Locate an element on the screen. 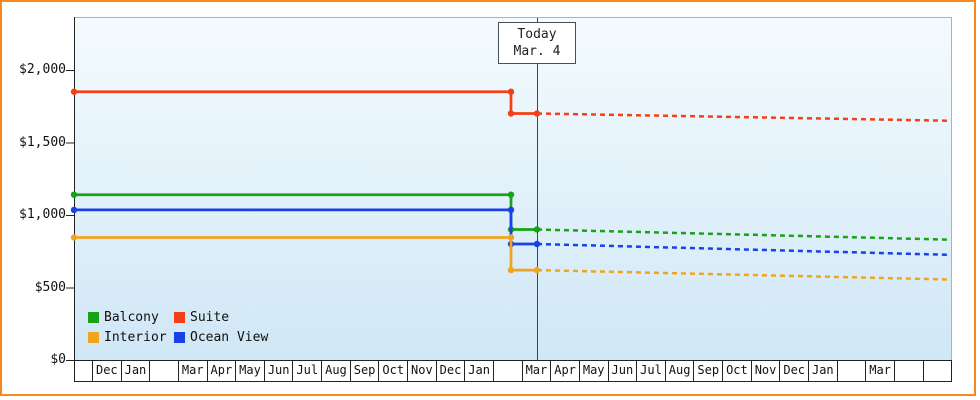 This screenshot has width=980, height=400. legend-label: Suite is located at coordinates (210, 317).